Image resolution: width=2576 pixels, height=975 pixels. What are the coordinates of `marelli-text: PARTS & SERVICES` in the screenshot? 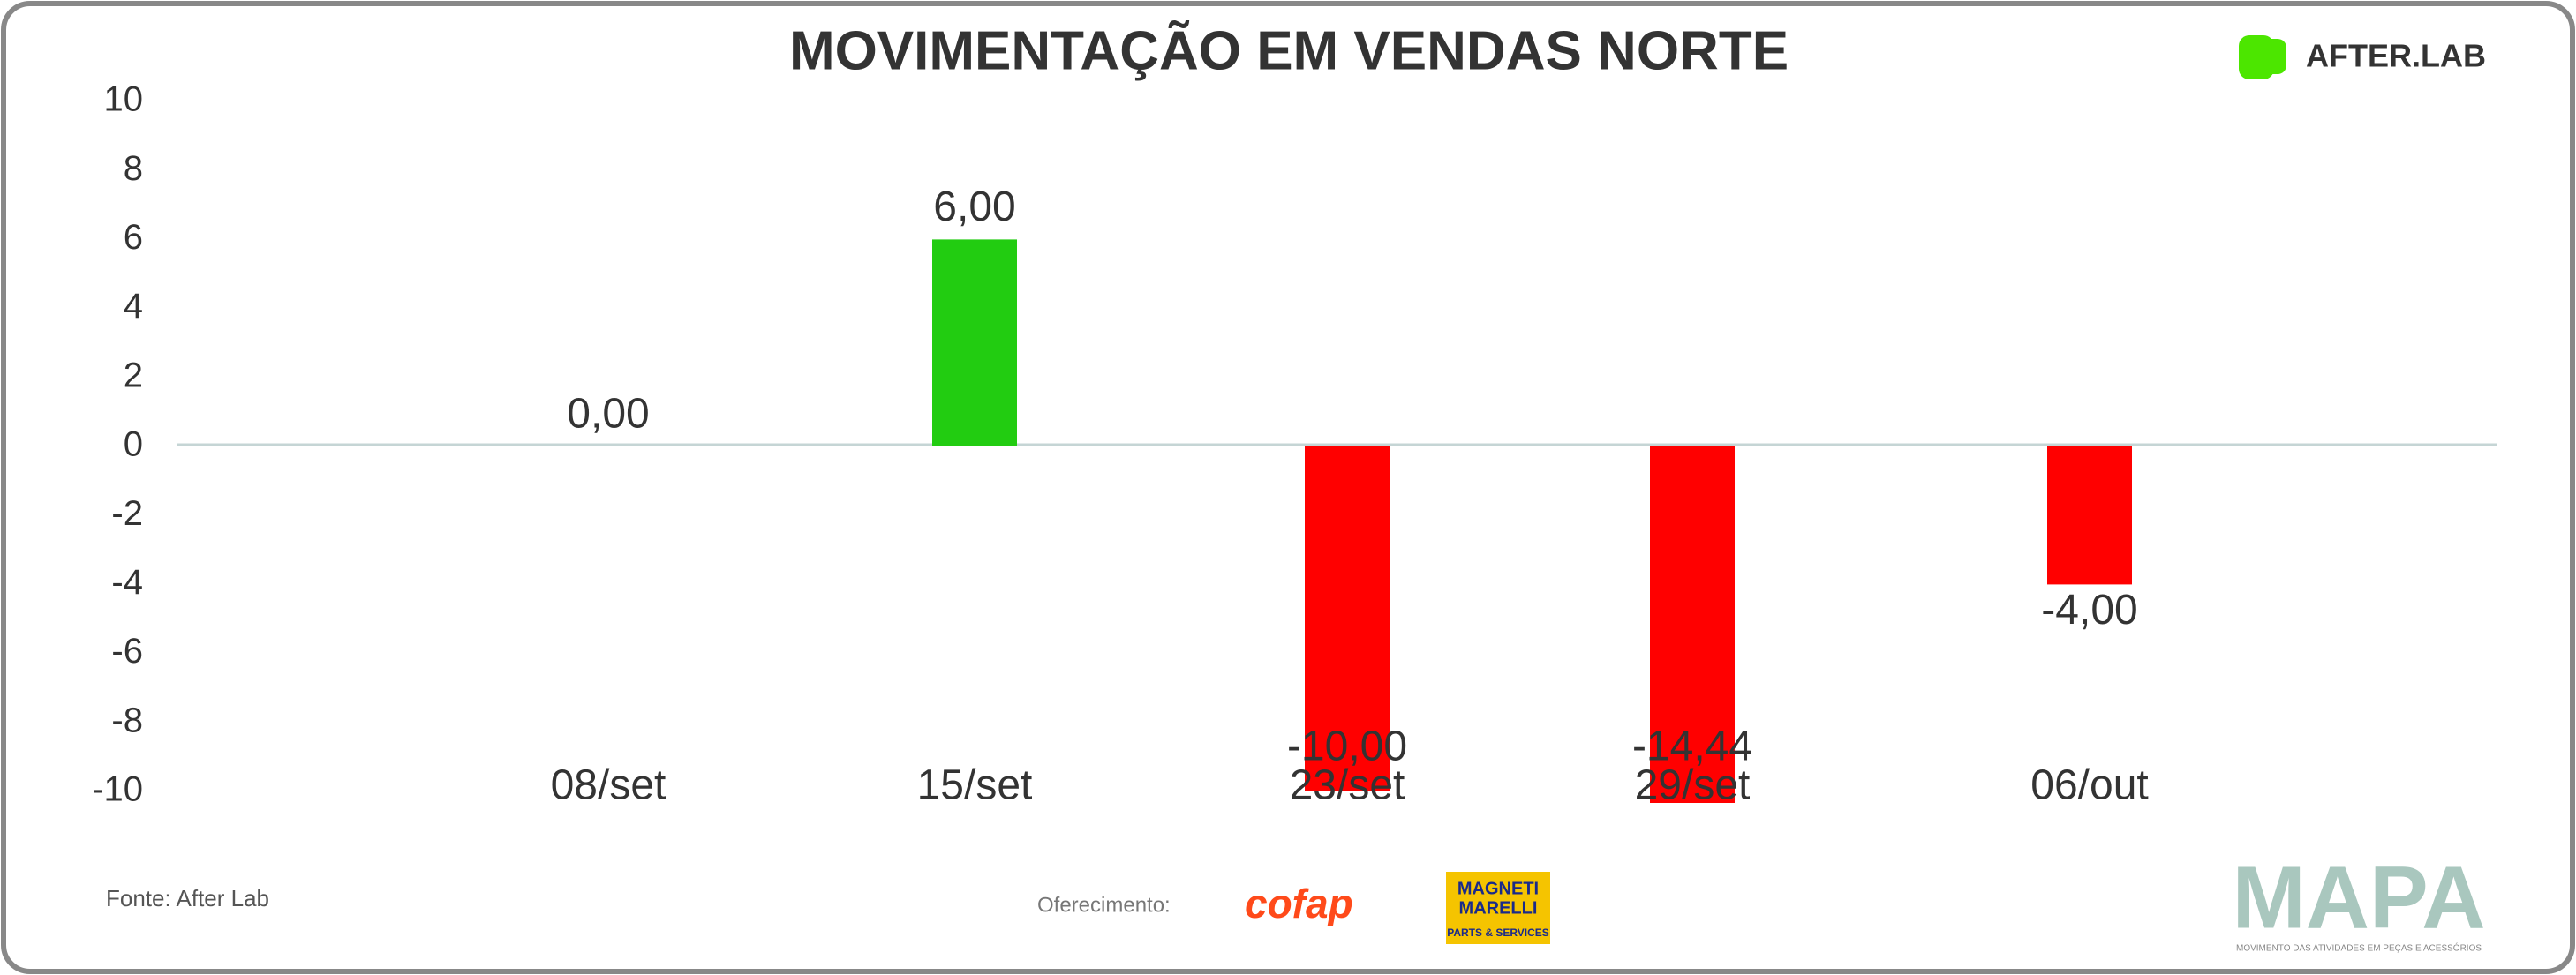 It's located at (1498, 932).